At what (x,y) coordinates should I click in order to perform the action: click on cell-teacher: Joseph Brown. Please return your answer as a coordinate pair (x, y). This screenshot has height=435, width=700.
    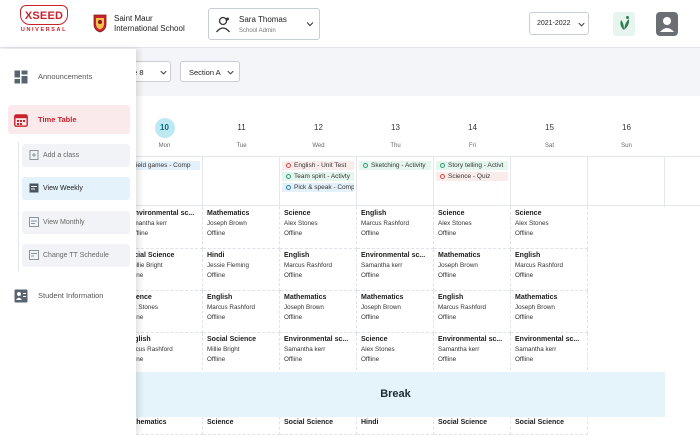
    Looking at the image, I should click on (227, 223).